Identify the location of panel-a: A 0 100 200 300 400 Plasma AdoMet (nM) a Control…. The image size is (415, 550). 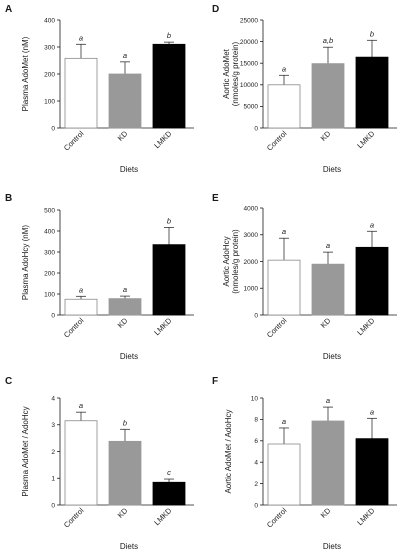
(99, 89).